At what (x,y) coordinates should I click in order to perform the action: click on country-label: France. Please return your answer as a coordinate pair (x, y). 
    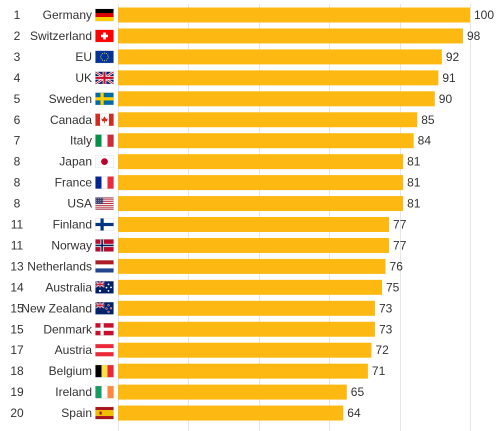
    Looking at the image, I should click on (74, 183).